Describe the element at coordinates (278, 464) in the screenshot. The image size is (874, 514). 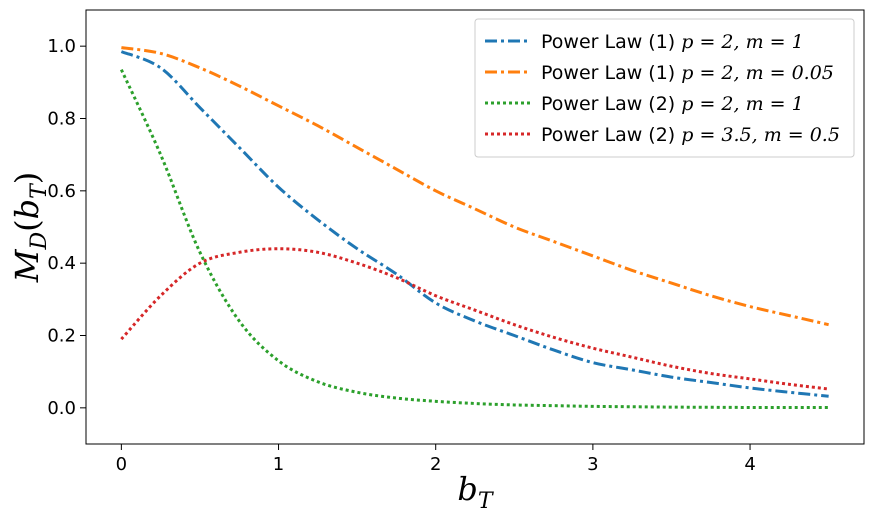
I see `x-tick-label: 1` at that location.